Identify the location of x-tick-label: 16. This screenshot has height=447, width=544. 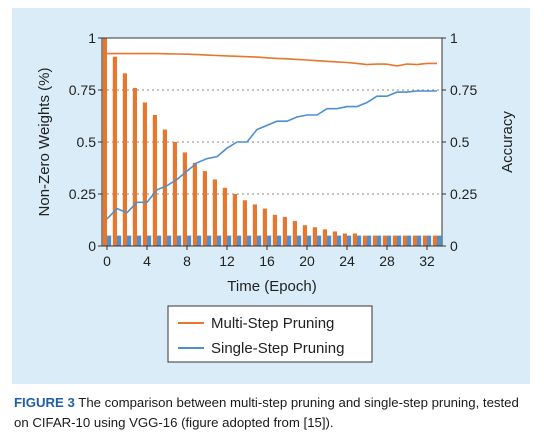
(267, 261).